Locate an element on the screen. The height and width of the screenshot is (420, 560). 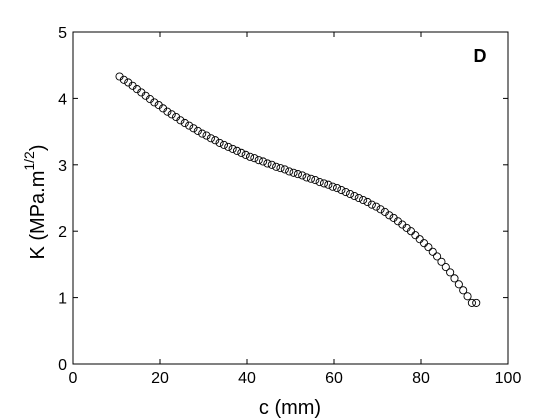
x-tick-label: 60 is located at coordinates (334, 378).